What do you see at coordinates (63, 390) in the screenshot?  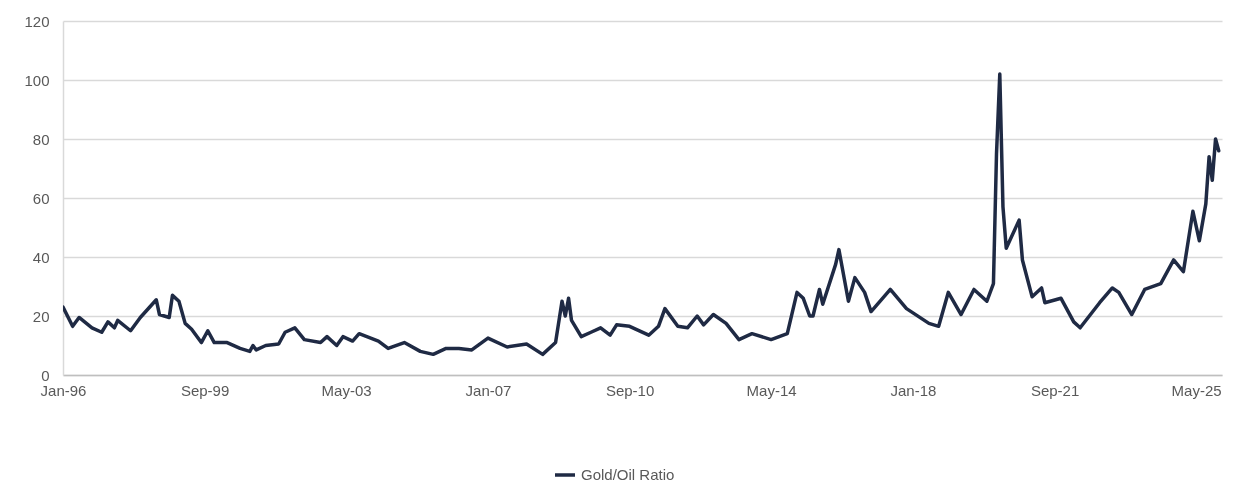 I see `x-tick-label: Jan-96` at bounding box center [63, 390].